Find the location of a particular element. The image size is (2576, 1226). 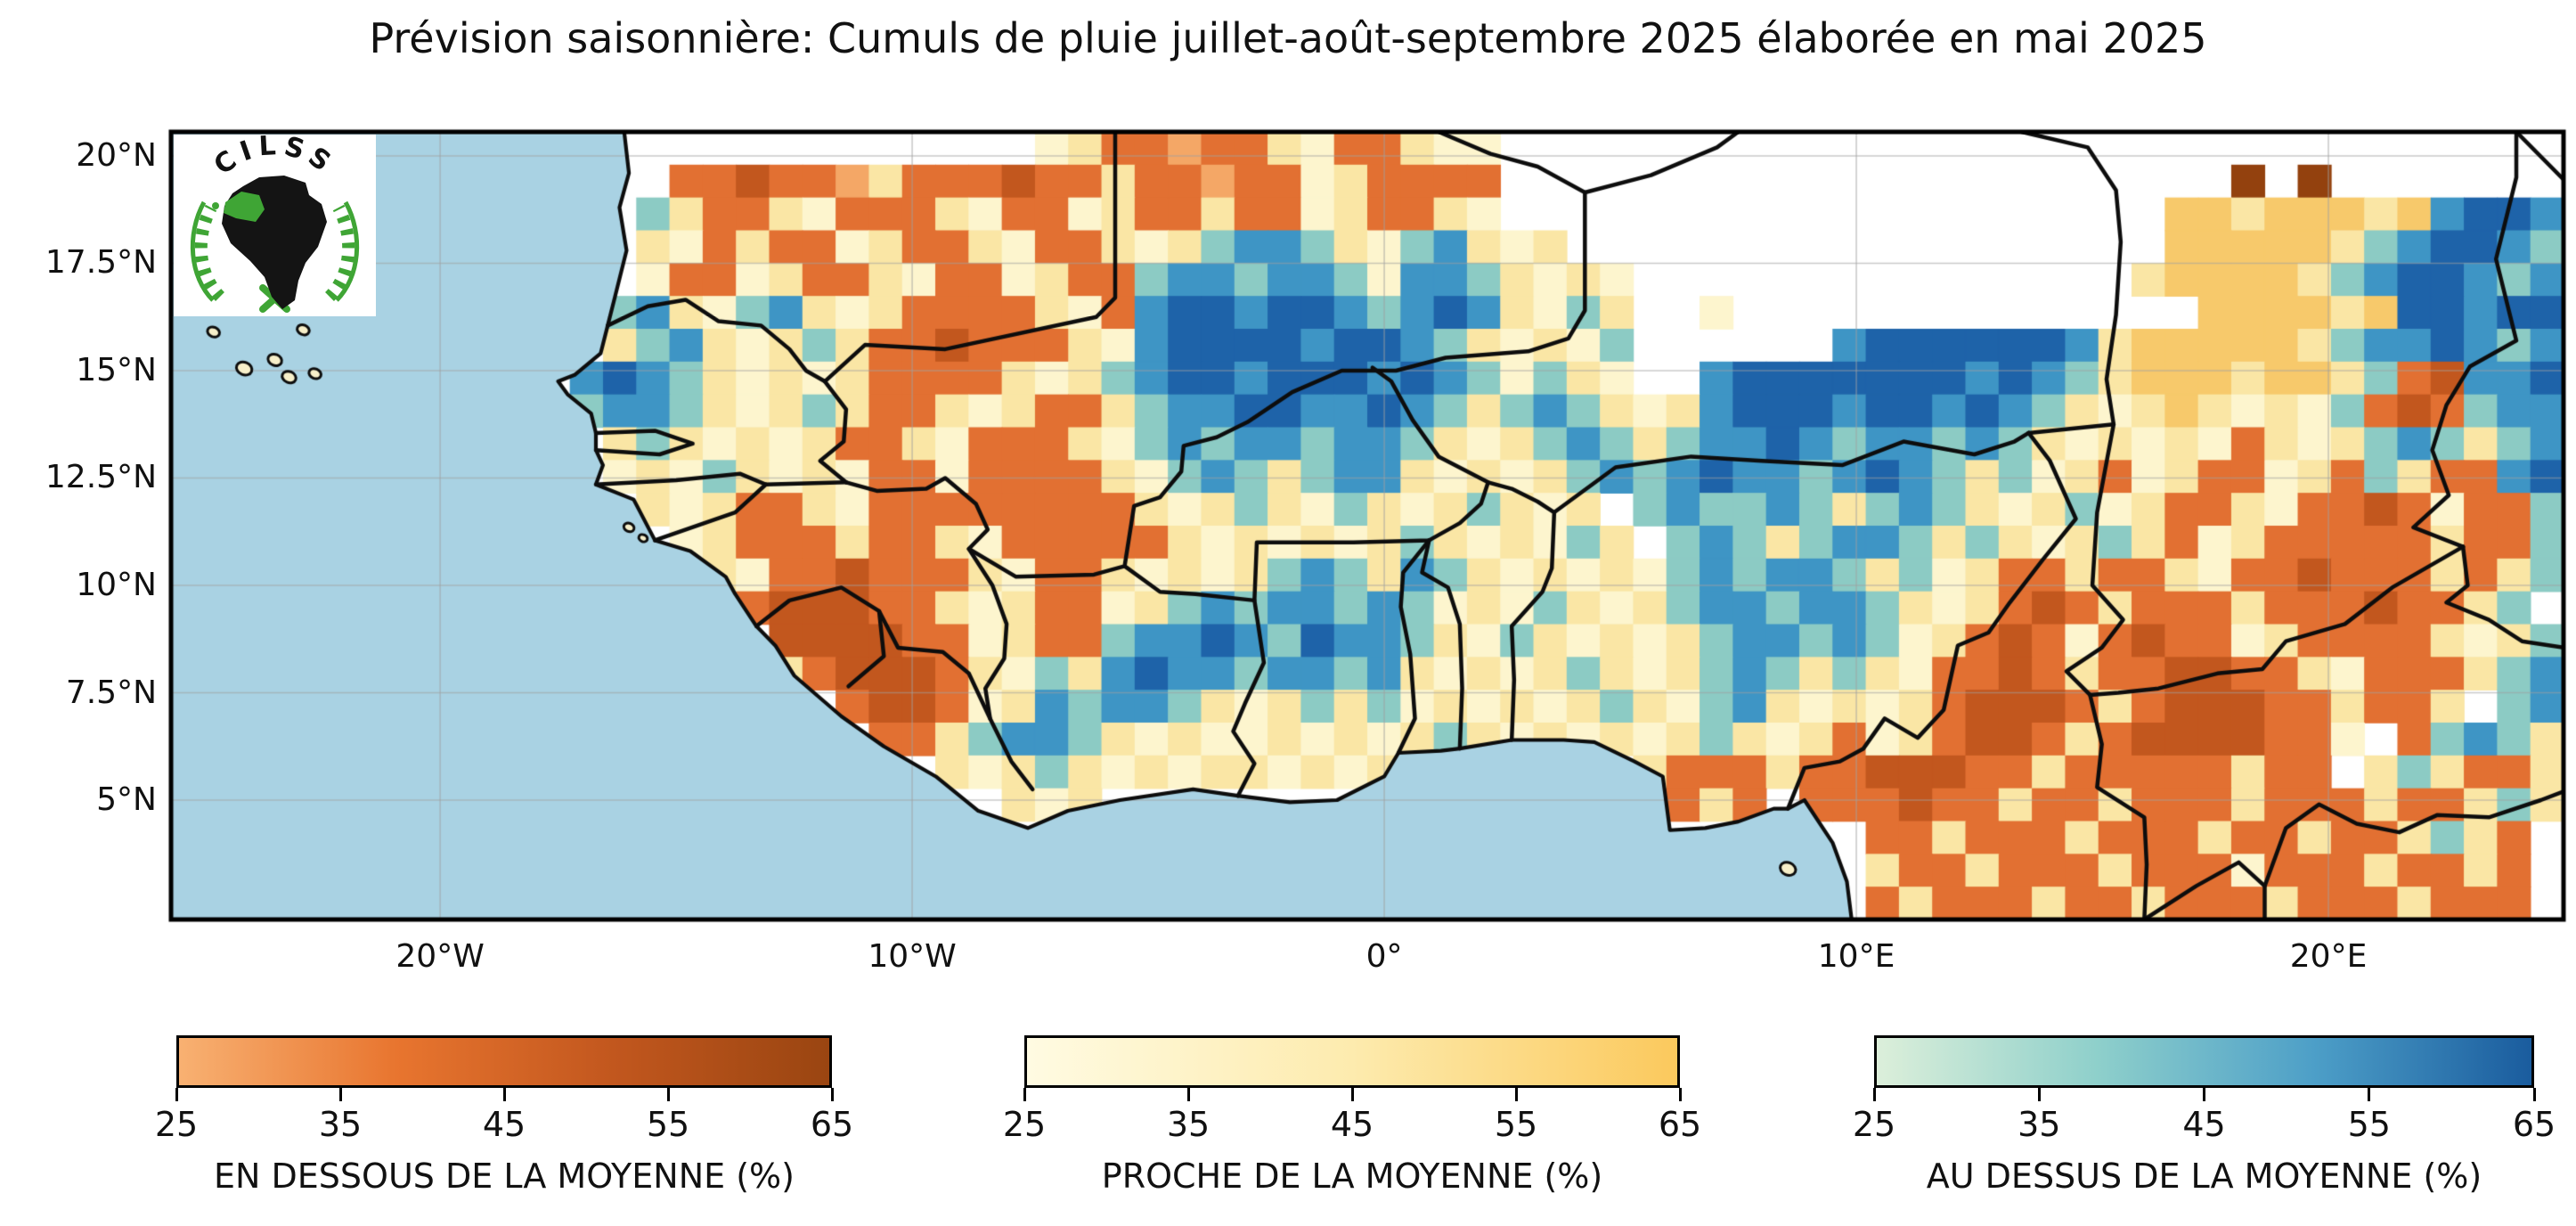

y-axis-label: 17.5°N is located at coordinates (101, 263).